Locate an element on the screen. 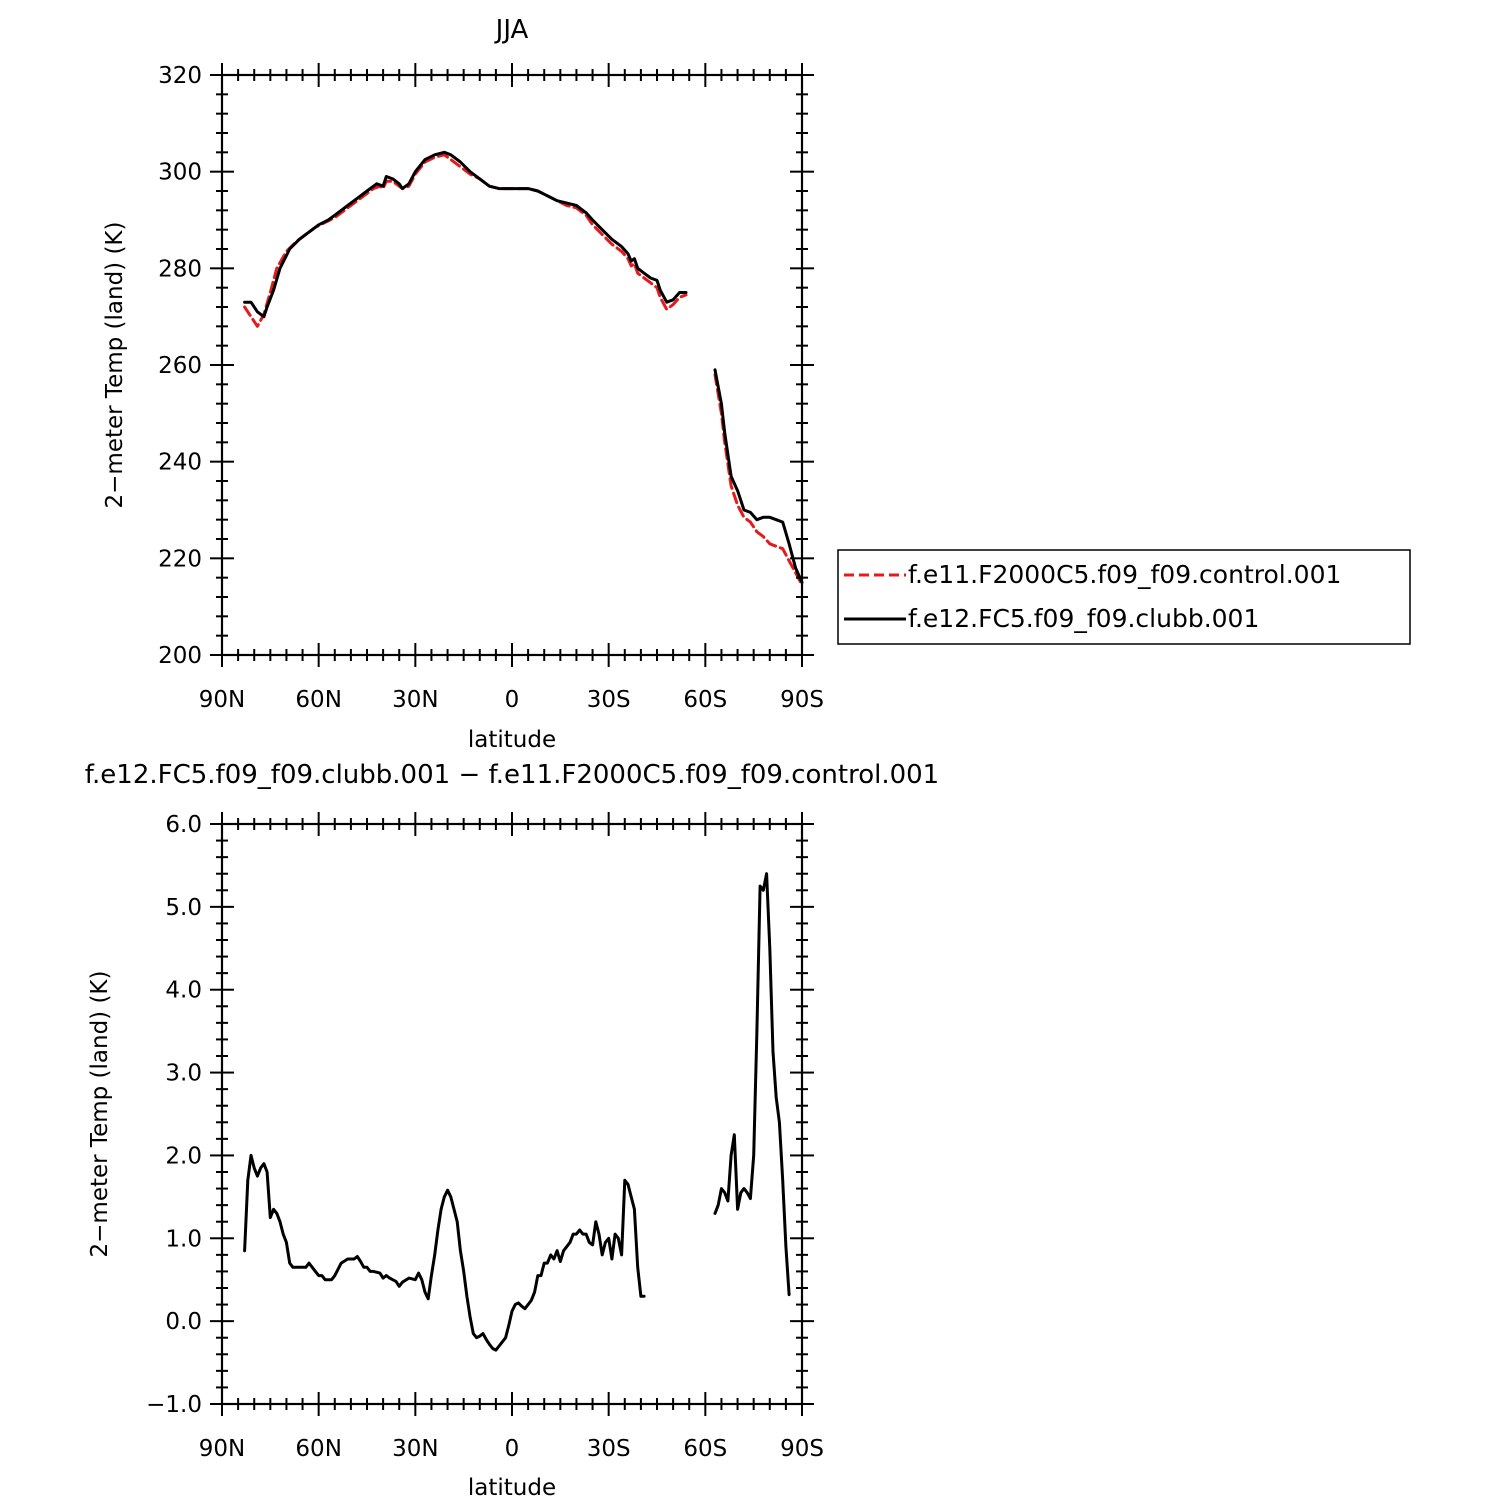 Image resolution: width=1508 pixels, height=1508 pixels. y-tick-label: 2.0 is located at coordinates (183, 1156).